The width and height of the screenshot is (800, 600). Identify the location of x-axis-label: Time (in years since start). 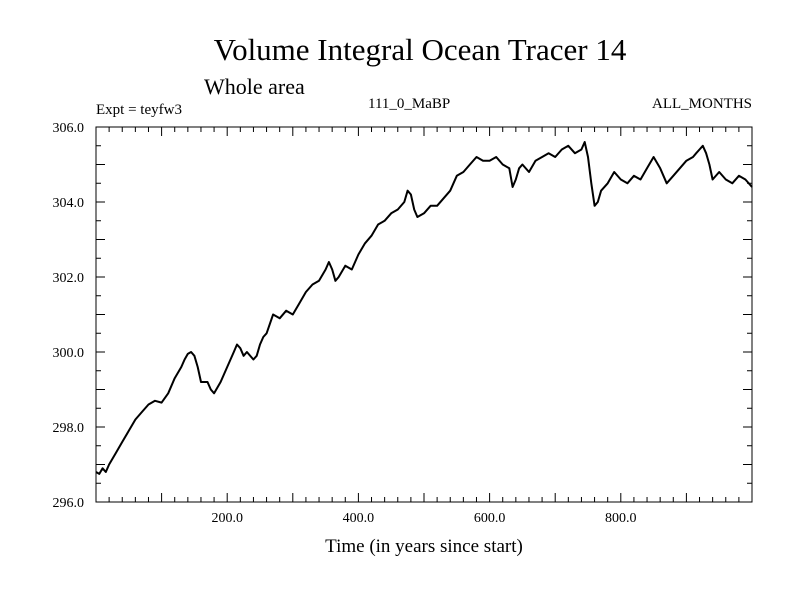
(424, 546).